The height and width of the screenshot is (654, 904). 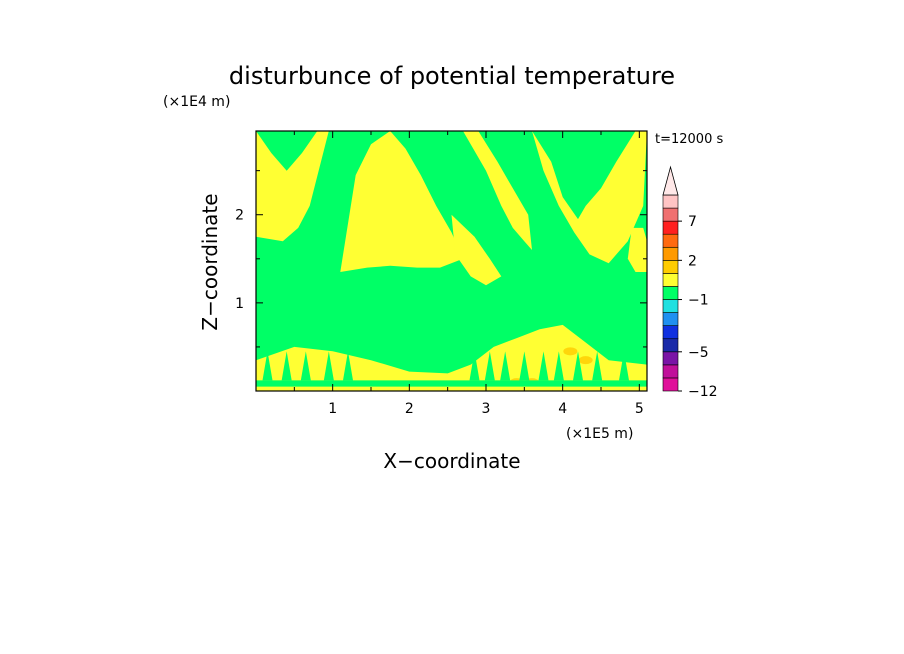 I want to click on time-label: t=12000 s, so click(x=689, y=139).